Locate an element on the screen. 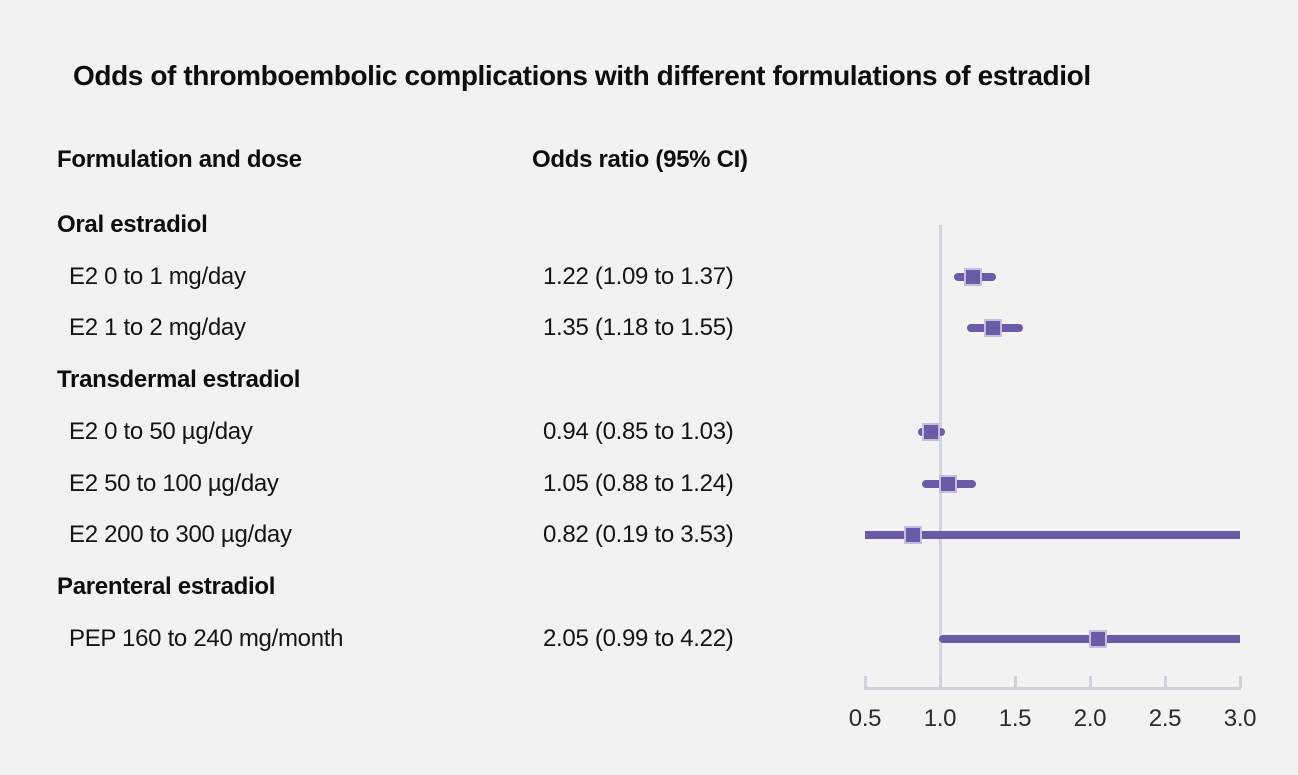  odds-ratio-value: 1.05 (0.88 to 1.24) is located at coordinates (638, 483).